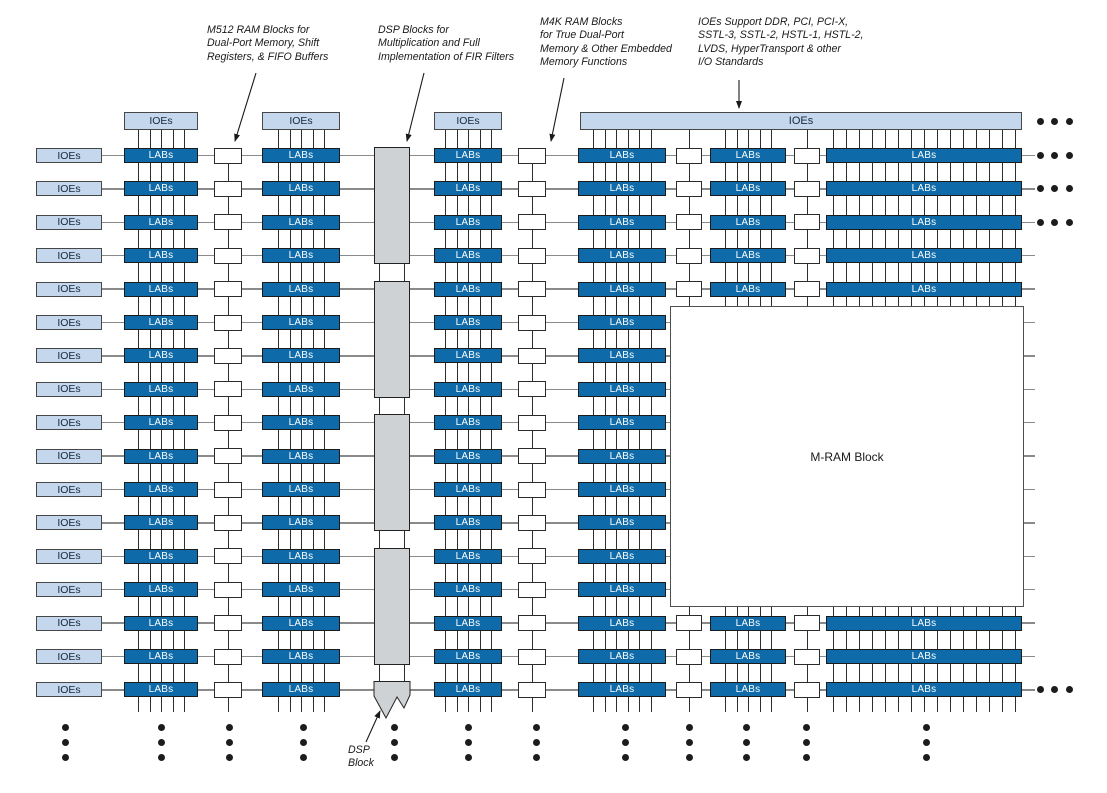  I want to click on mram-block: M-RAM Block, so click(847, 456).